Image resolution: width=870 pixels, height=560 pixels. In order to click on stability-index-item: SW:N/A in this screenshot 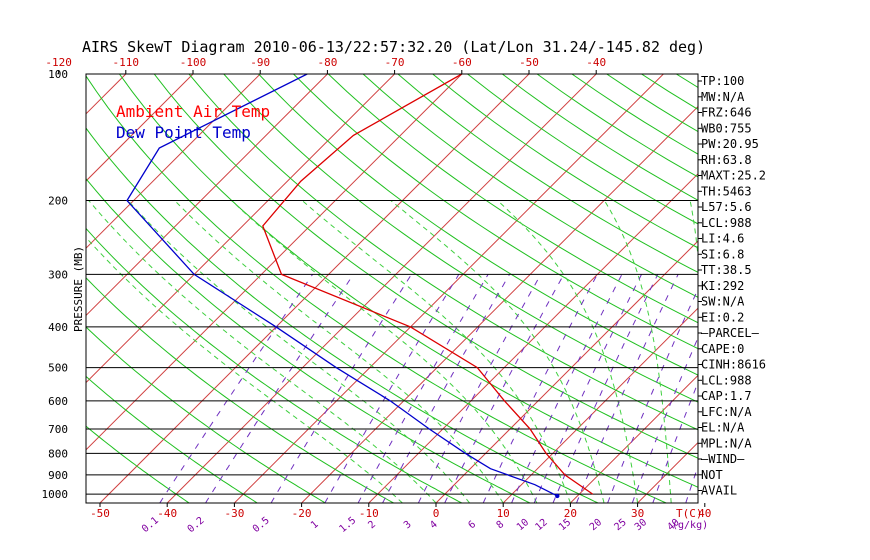, I will do `click(723, 302)`.